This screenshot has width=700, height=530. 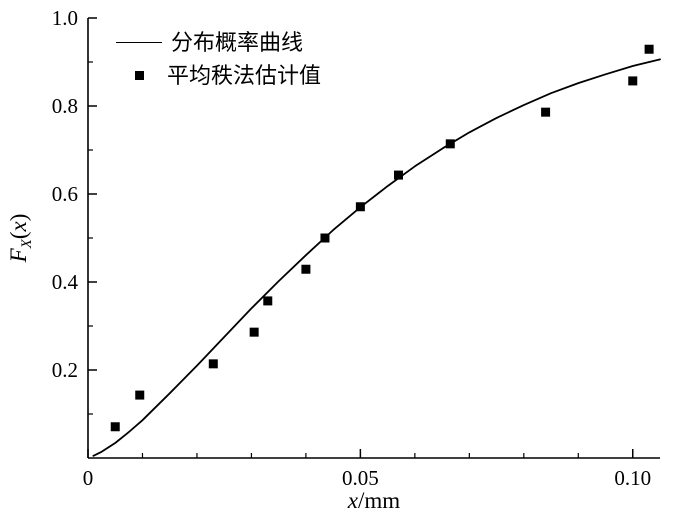 I want to click on x-tick-label: 0.10, so click(x=632, y=478).